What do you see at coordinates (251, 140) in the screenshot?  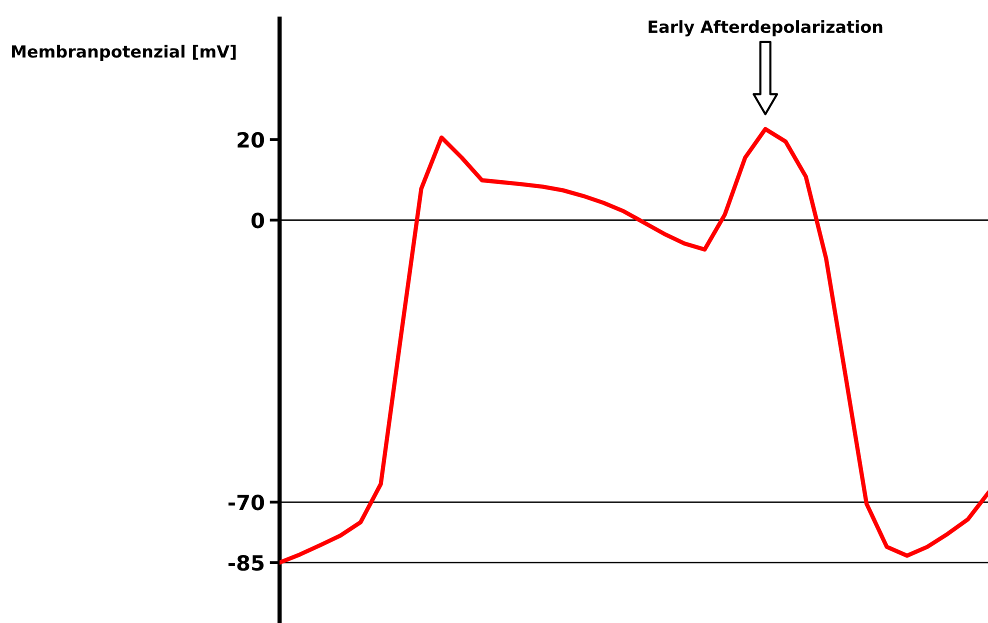 I see `y-tick-label: 20` at bounding box center [251, 140].